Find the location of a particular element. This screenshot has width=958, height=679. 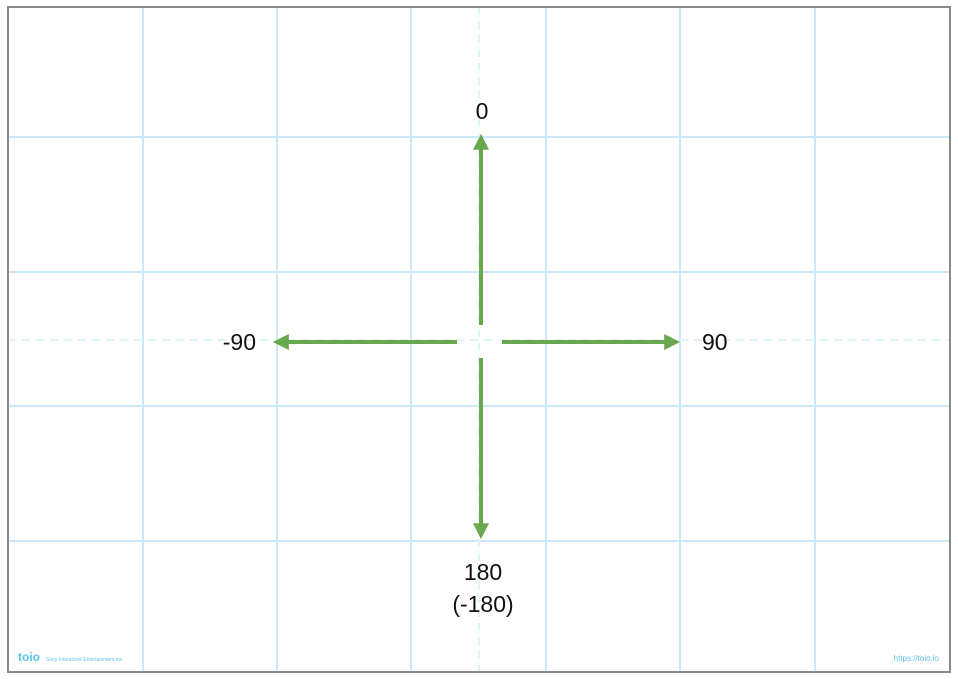

toio-logo: toio is located at coordinates (29, 657).